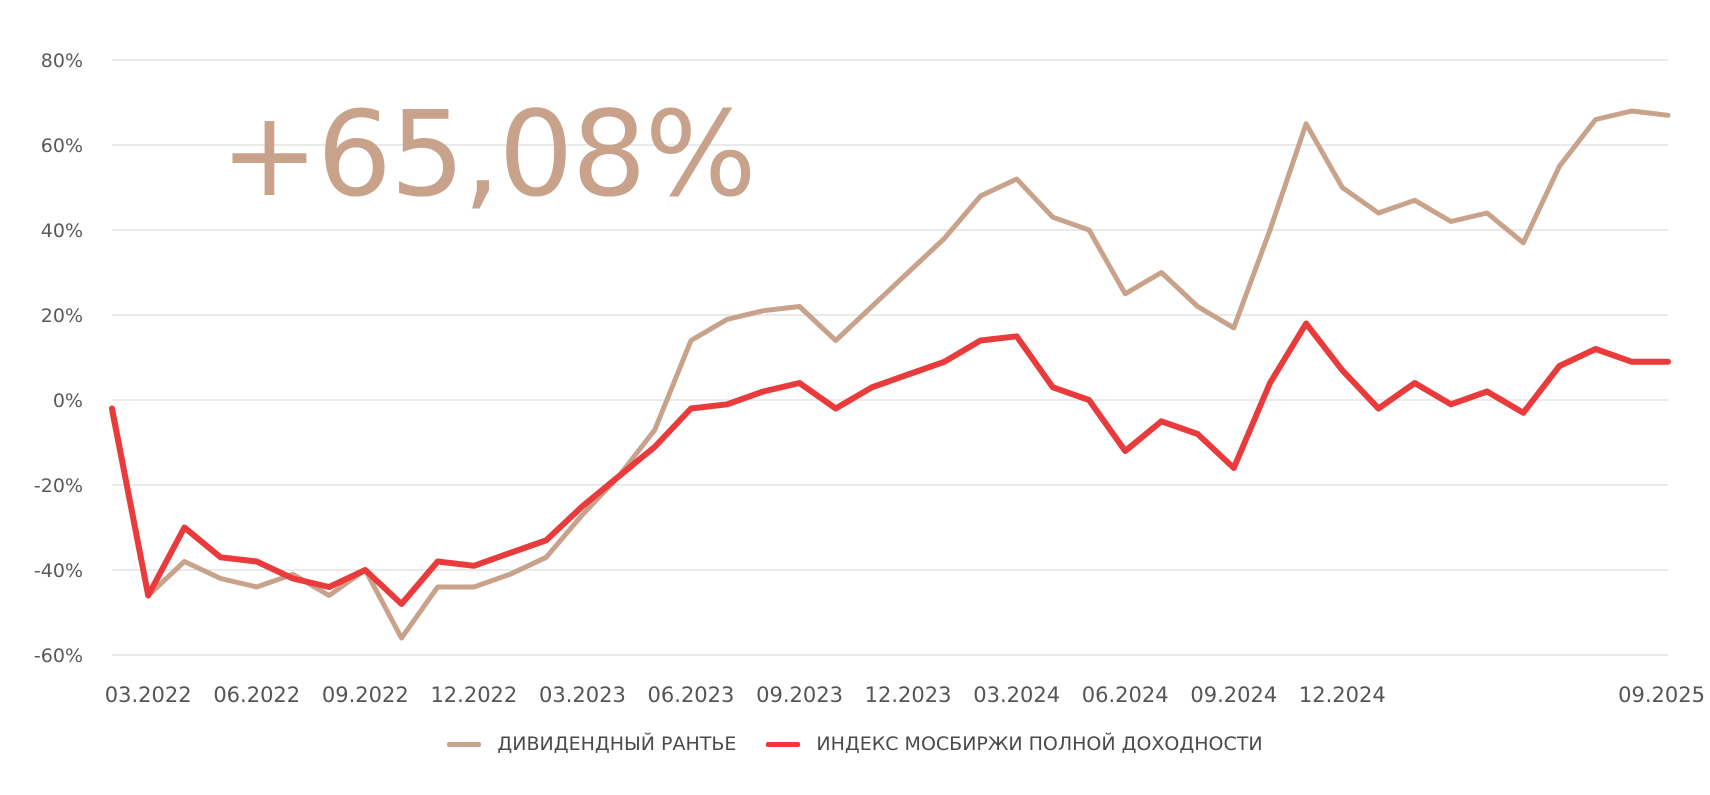 The height and width of the screenshot is (795, 1710). I want to click on y-tick-label: -20%, so click(58, 486).